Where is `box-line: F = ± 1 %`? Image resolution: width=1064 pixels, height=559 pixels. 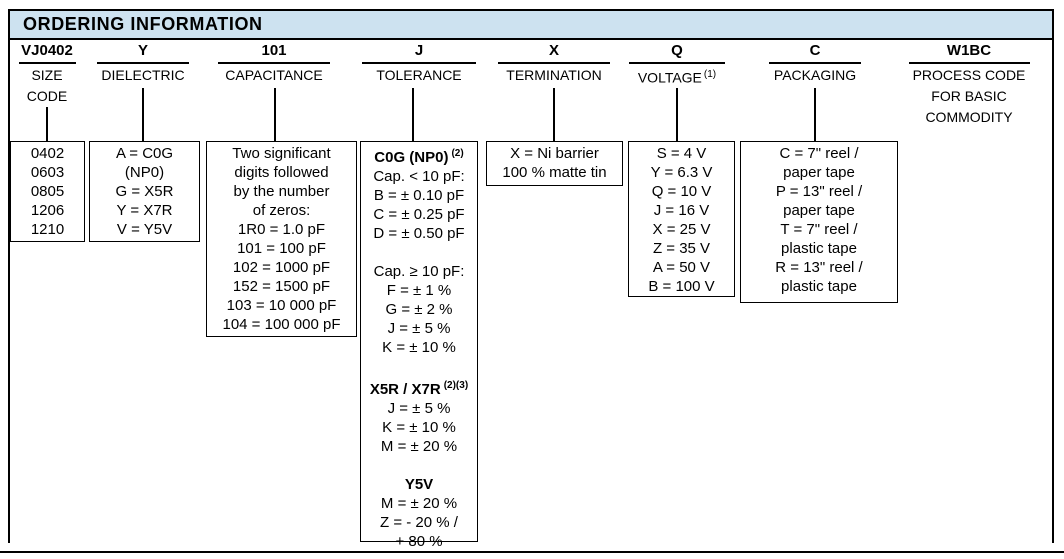 box-line: F = ± 1 % is located at coordinates (419, 290).